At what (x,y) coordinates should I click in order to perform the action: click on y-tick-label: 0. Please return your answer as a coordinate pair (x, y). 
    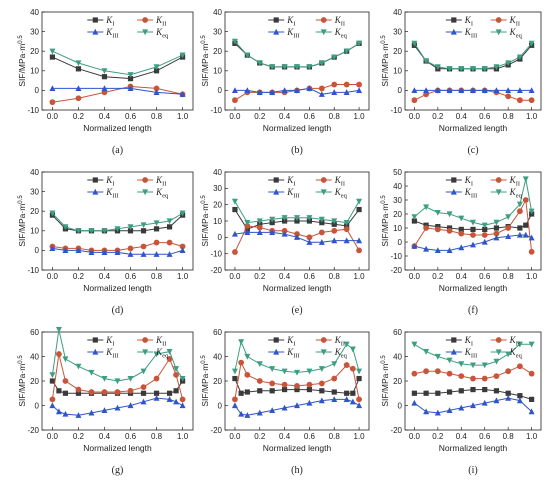
    Looking at the image, I should click on (37, 250).